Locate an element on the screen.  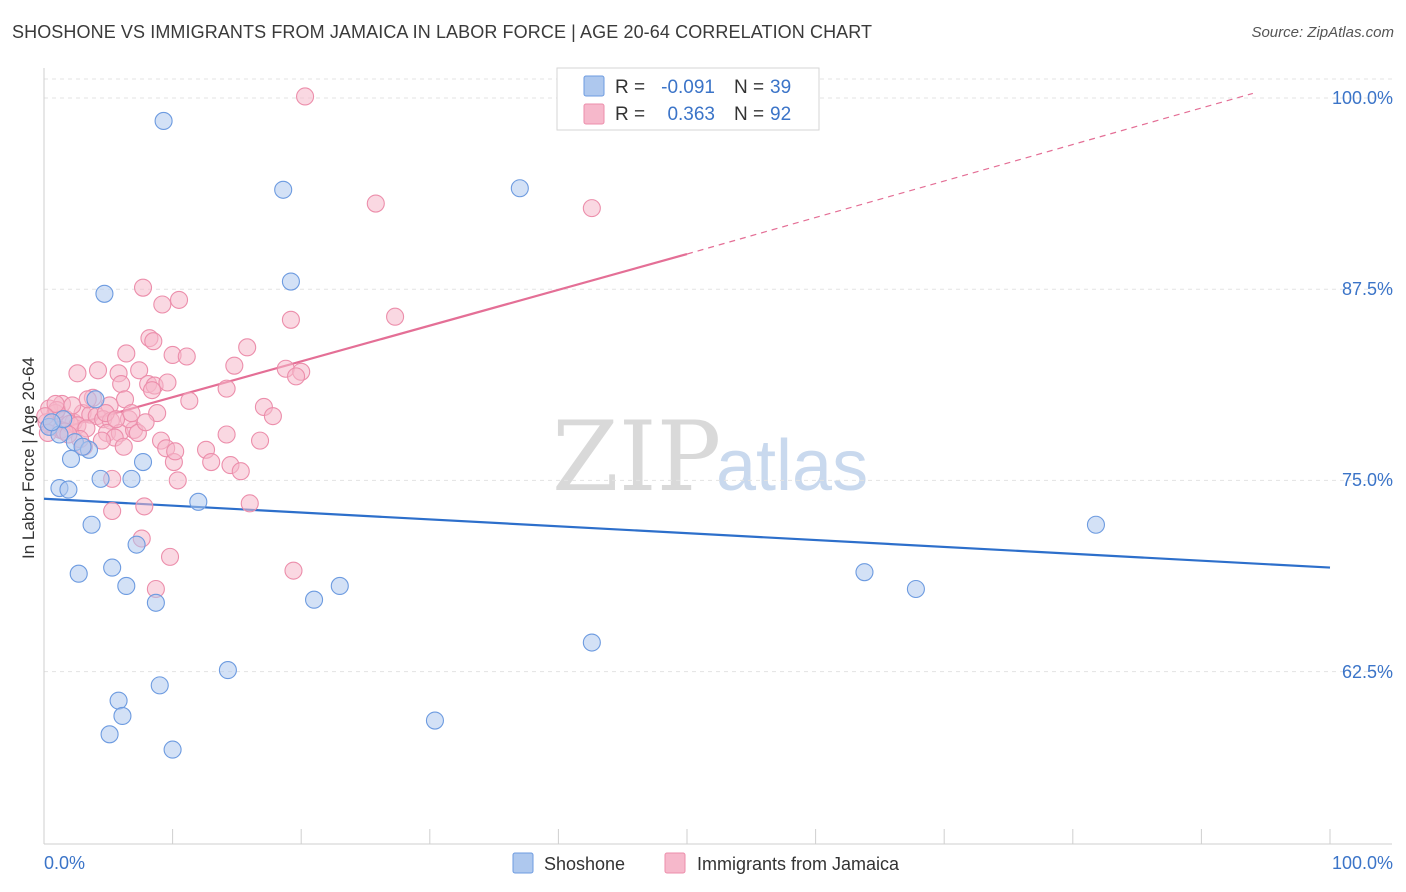
watermark-atlas: atlas is located at coordinates (792, 466).